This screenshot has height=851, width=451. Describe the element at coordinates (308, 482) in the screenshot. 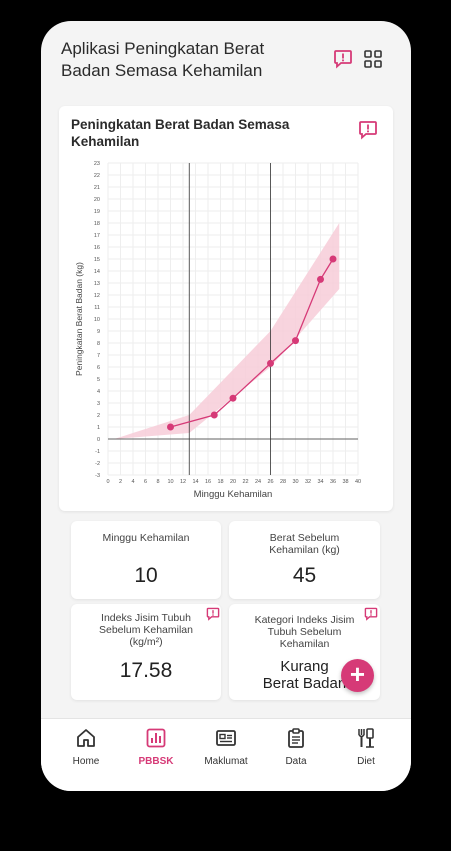

I see `x-tick-label: 32` at that location.